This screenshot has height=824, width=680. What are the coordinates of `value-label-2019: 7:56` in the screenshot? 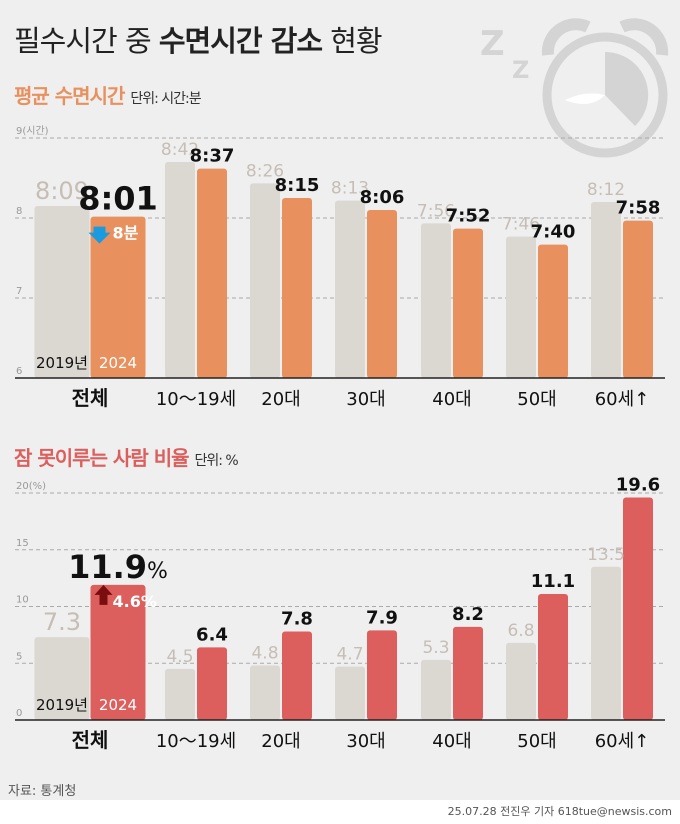 It's located at (436, 211).